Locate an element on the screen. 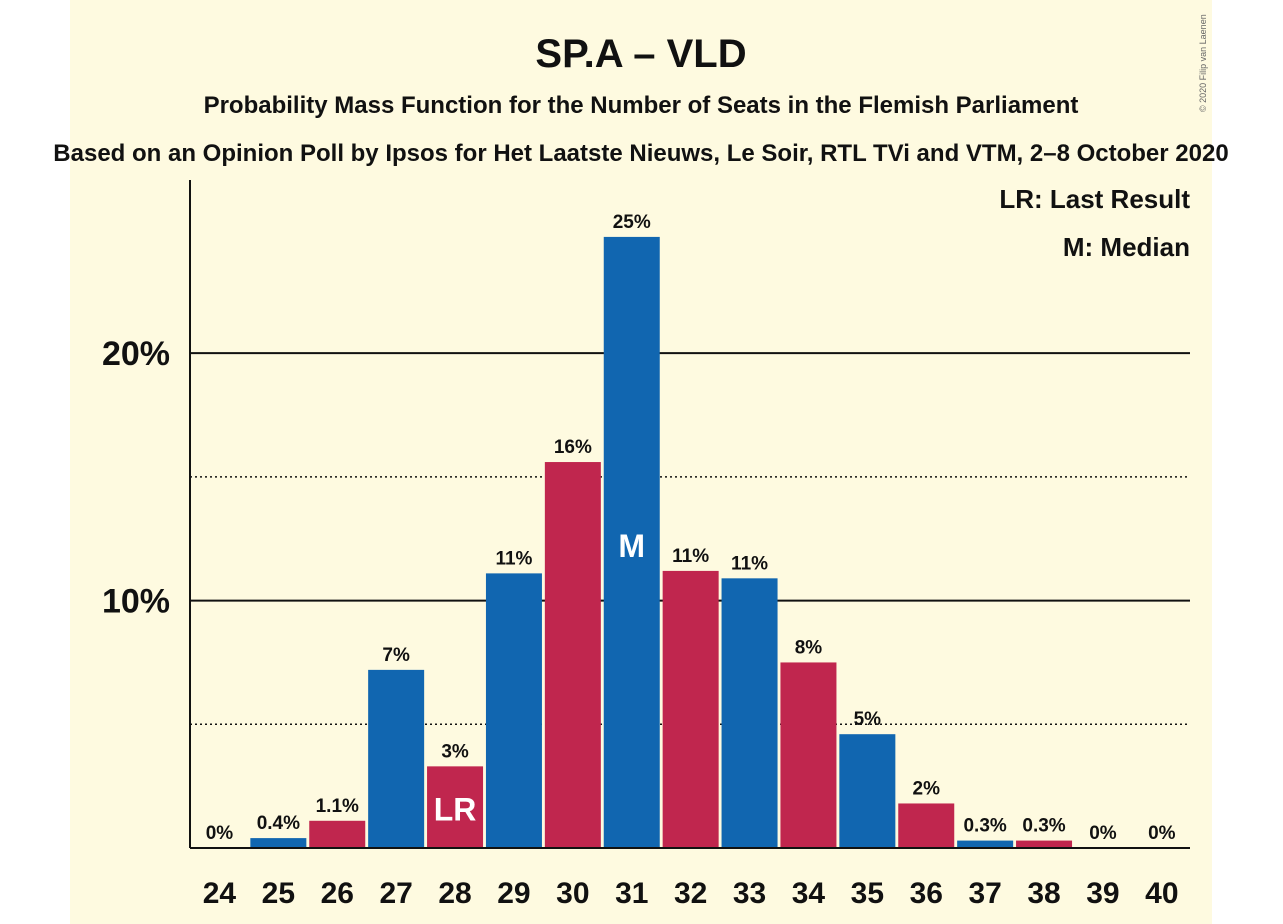 The width and height of the screenshot is (1283, 924). x-tick-label: 36 is located at coordinates (926, 893).